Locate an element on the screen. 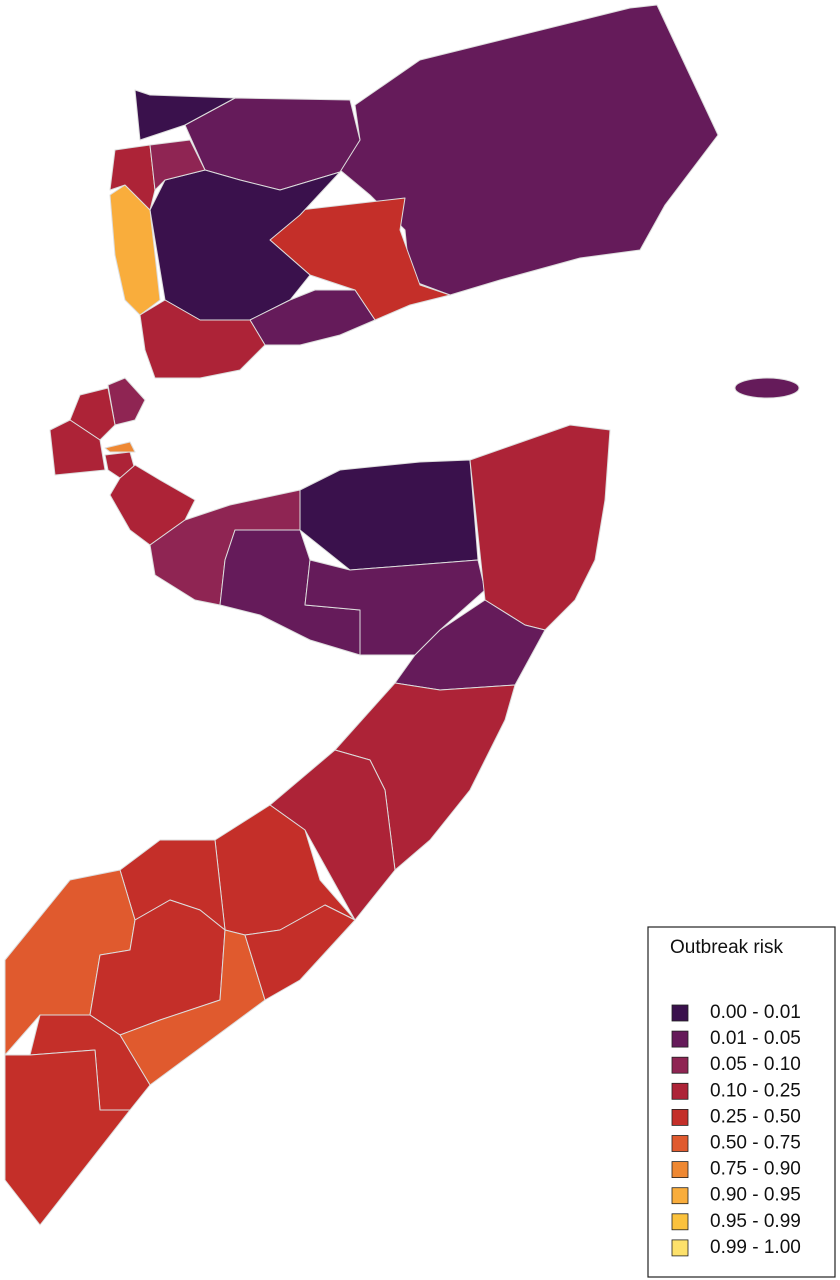  legend-label: 0.75 - 0.90 is located at coordinates (755, 1169).